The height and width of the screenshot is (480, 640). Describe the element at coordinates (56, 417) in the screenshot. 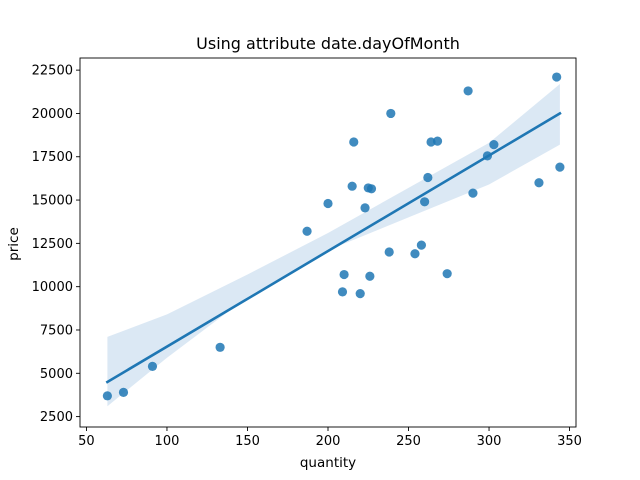

I see `y-tick-label: 2500` at that location.